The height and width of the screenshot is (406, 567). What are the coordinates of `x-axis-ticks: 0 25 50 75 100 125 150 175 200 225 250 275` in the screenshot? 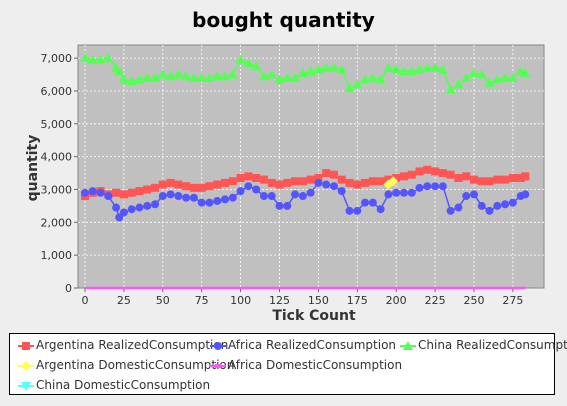 It's located at (302, 297).